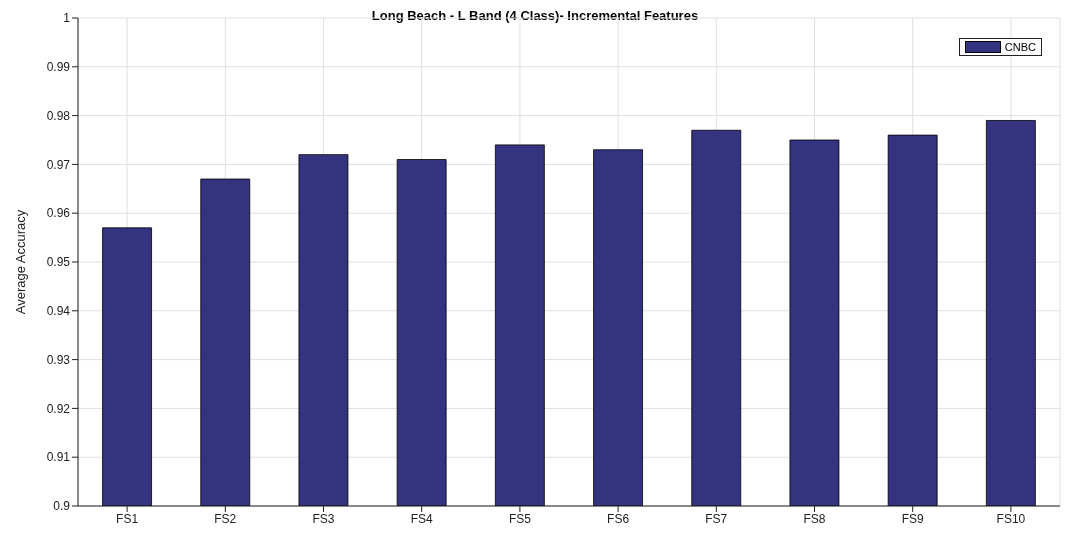 Image resolution: width=1070 pixels, height=556 pixels. Describe the element at coordinates (127, 518) in the screenshot. I see `x-tick-label: FS1` at that location.